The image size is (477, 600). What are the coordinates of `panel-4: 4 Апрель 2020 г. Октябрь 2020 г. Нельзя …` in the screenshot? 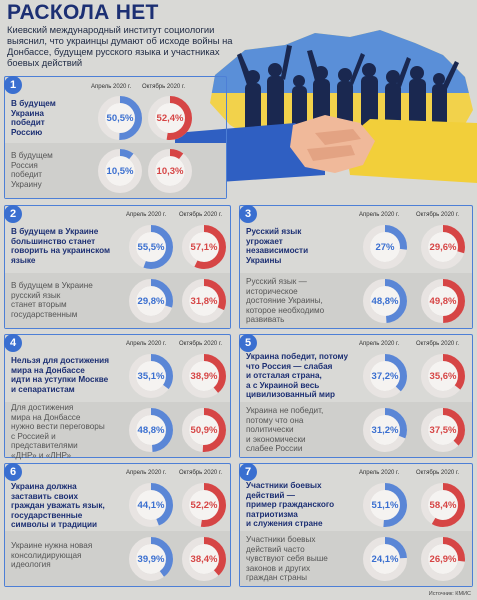 It's located at (117, 397).